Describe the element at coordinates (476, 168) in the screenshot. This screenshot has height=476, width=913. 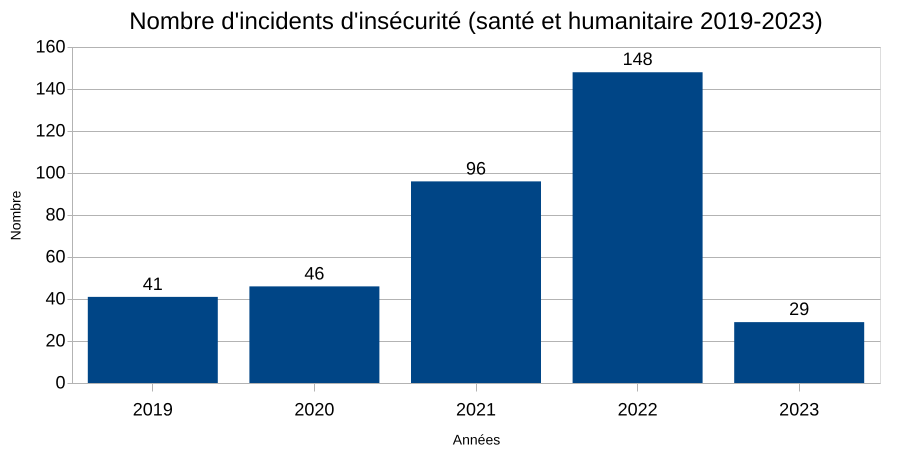
I see `data-label: 96` at that location.